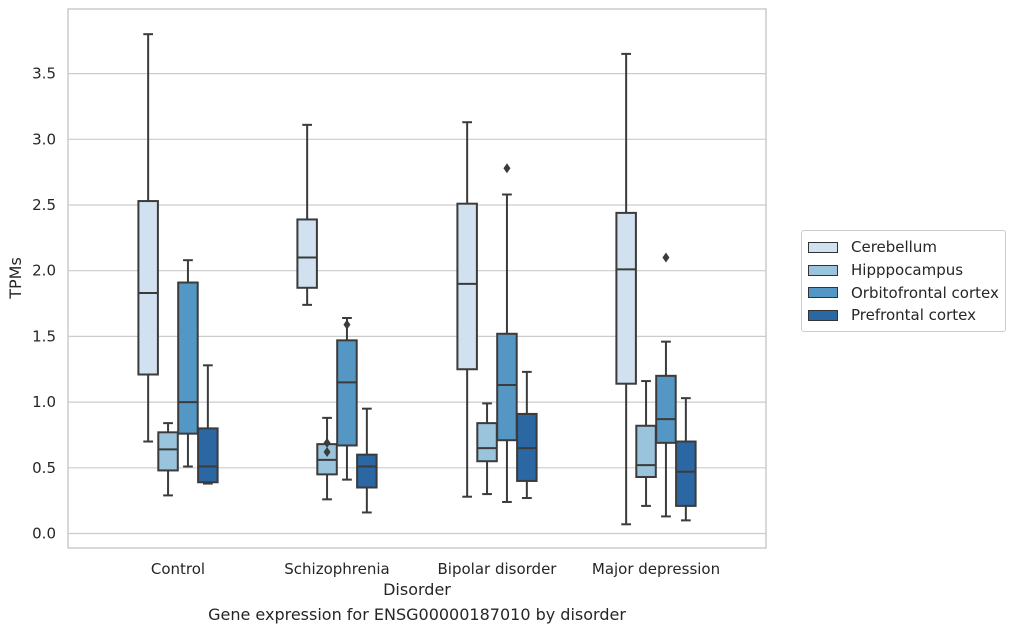 This screenshot has height=634, width=1018. What do you see at coordinates (336, 569) in the screenshot?
I see `x-tick-label: Schizophrenia` at bounding box center [336, 569].